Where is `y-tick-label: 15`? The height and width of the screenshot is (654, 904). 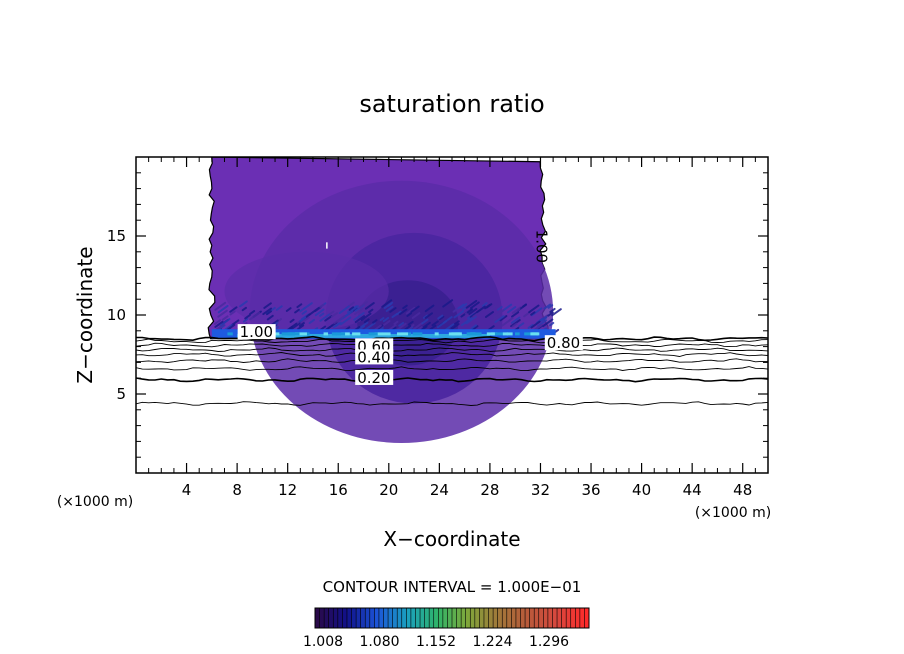 y-tick-label: 15 is located at coordinates (116, 236).